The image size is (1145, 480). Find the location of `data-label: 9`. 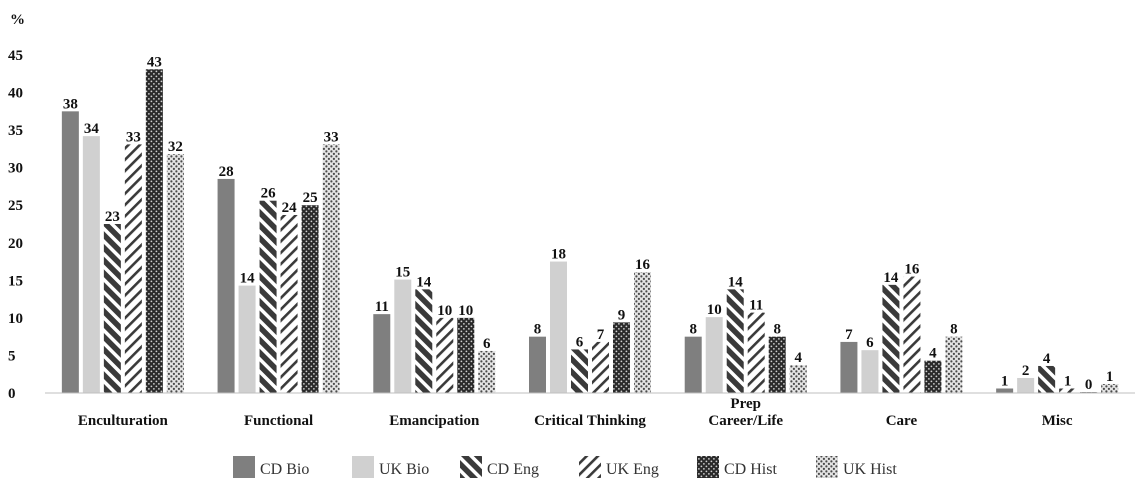

data-label: 9 is located at coordinates (622, 315).